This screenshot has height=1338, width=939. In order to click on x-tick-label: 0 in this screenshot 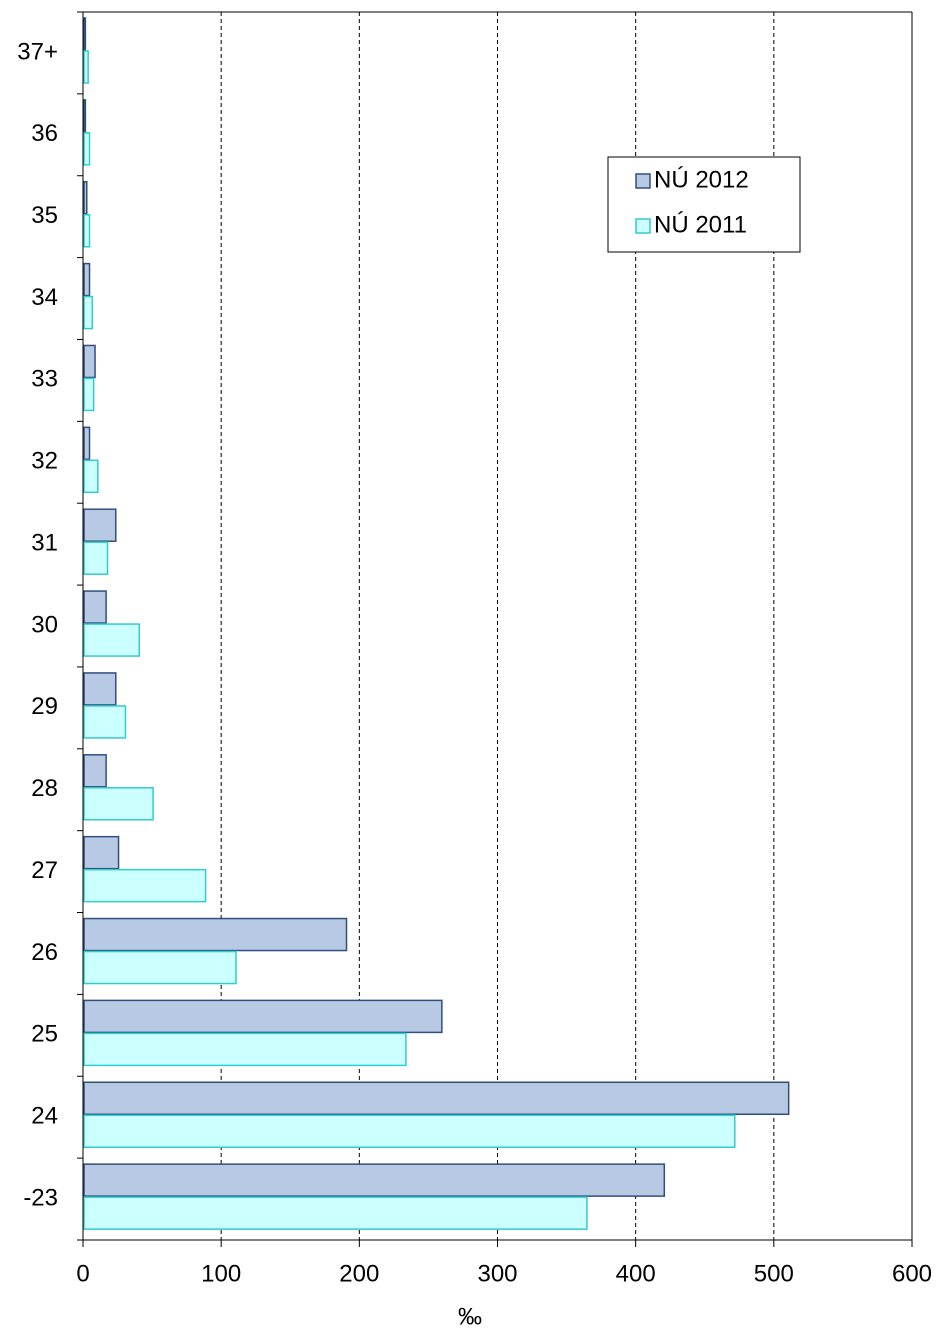, I will do `click(82, 1273)`.